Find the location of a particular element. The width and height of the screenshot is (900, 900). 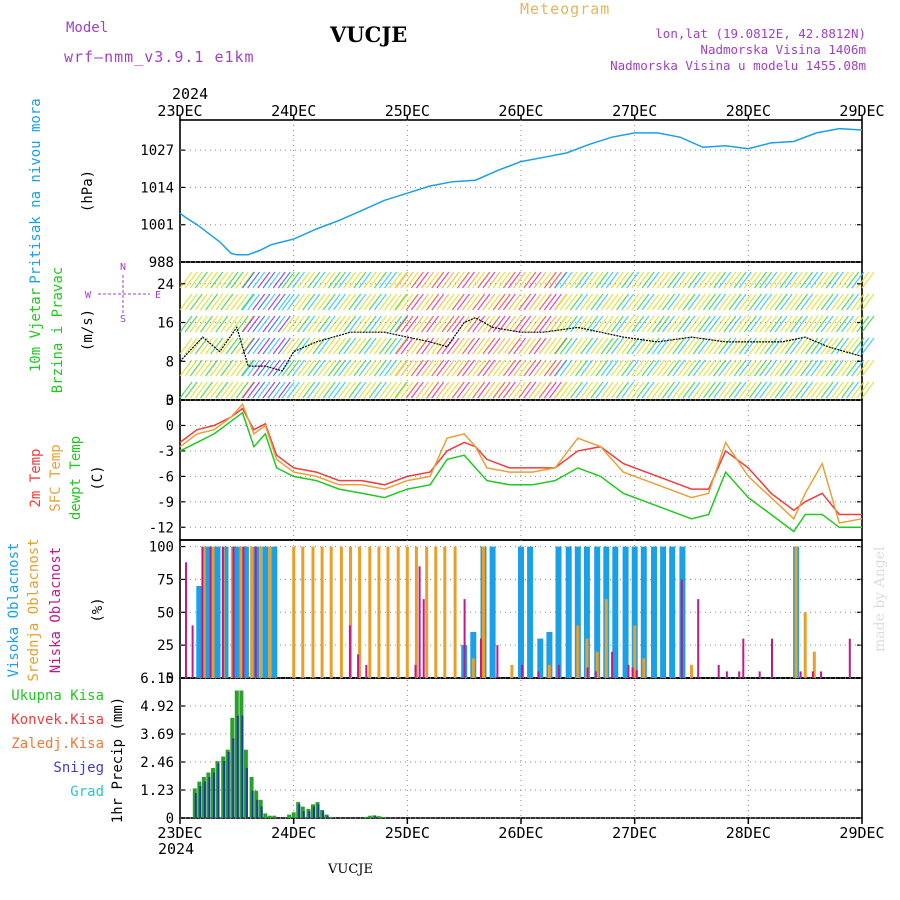

model-name: wrf—nmm_v3.9.1 e1km is located at coordinates (159, 57).